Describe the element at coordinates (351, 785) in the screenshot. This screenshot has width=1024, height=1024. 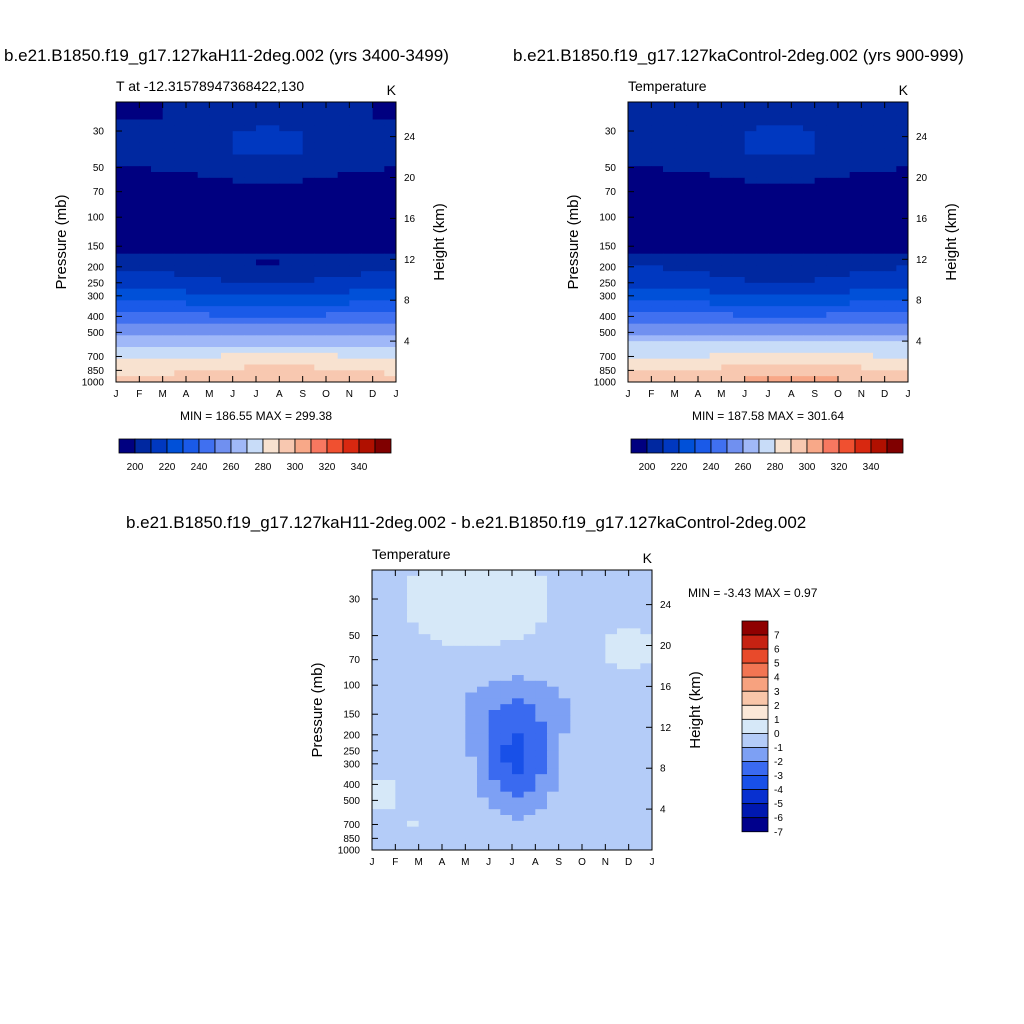
I see `y-tick-label: 400` at that location.